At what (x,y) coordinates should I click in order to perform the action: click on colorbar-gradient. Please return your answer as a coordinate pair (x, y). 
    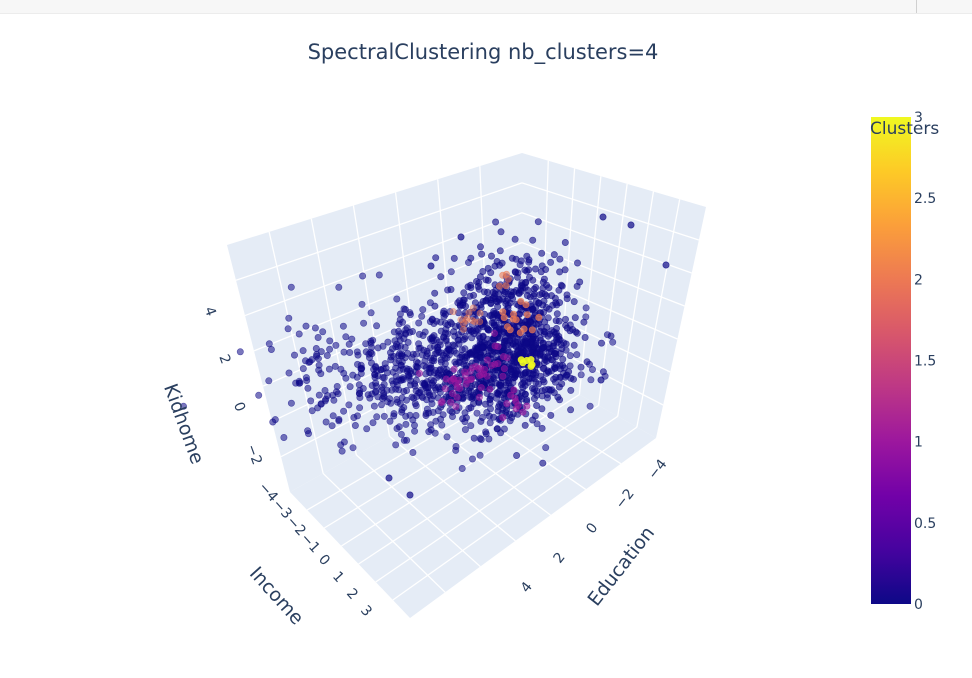
    Looking at the image, I should click on (891, 360).